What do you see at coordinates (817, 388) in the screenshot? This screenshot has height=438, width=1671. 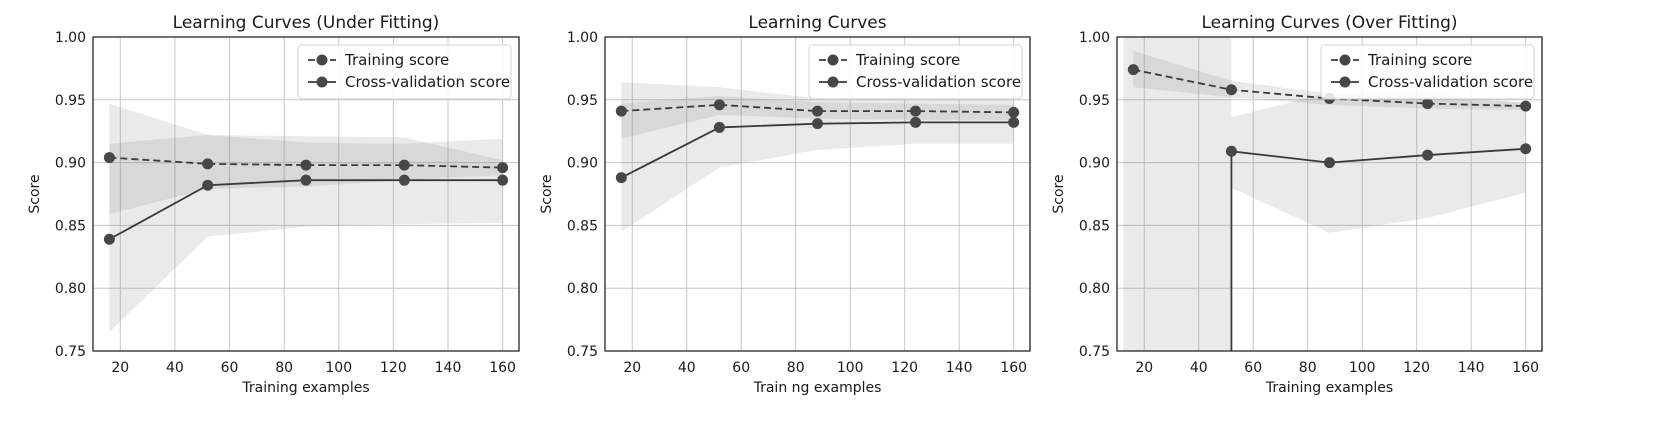 I see `x-axis-label: Train ng examples` at bounding box center [817, 388].